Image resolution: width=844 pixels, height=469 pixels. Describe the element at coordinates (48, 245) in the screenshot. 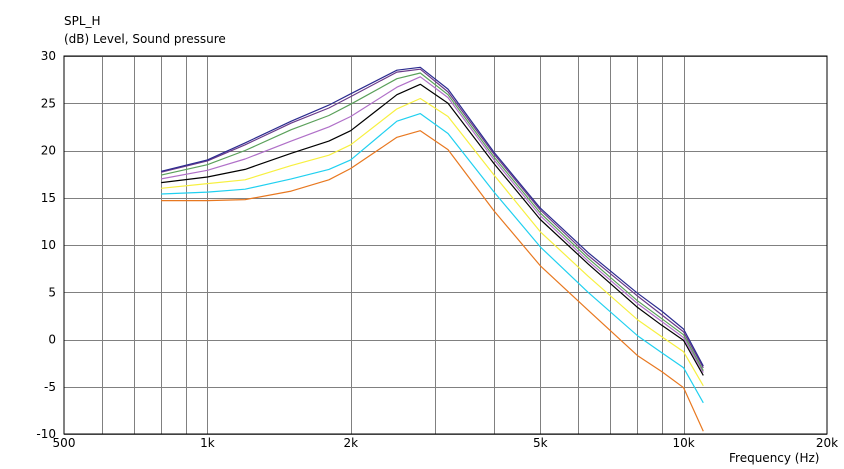

I see `y-tick-label: 10` at that location.